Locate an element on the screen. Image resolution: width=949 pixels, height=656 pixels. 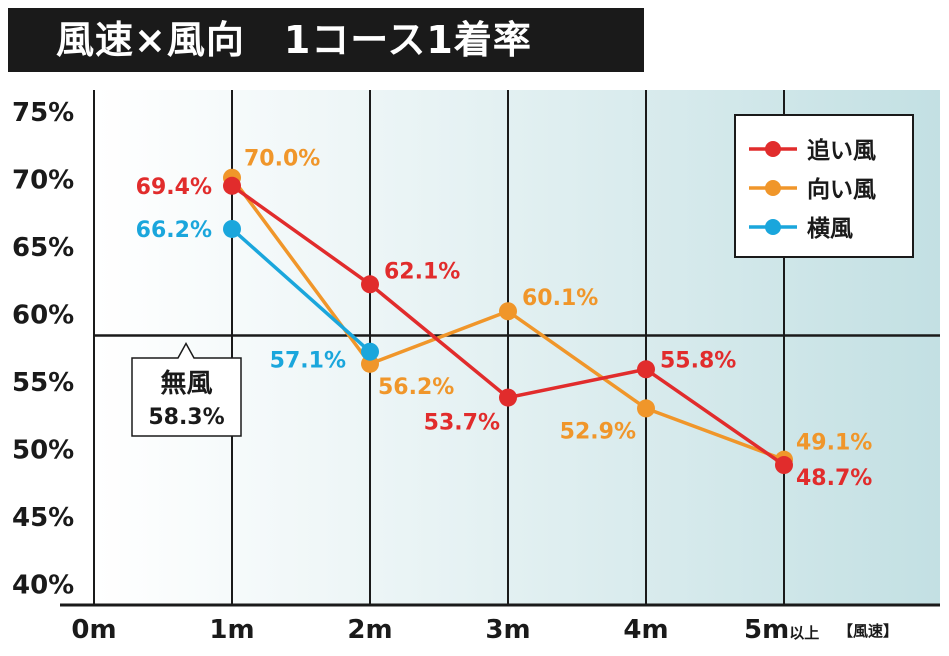
legend-label: 横風 is located at coordinates (830, 229).